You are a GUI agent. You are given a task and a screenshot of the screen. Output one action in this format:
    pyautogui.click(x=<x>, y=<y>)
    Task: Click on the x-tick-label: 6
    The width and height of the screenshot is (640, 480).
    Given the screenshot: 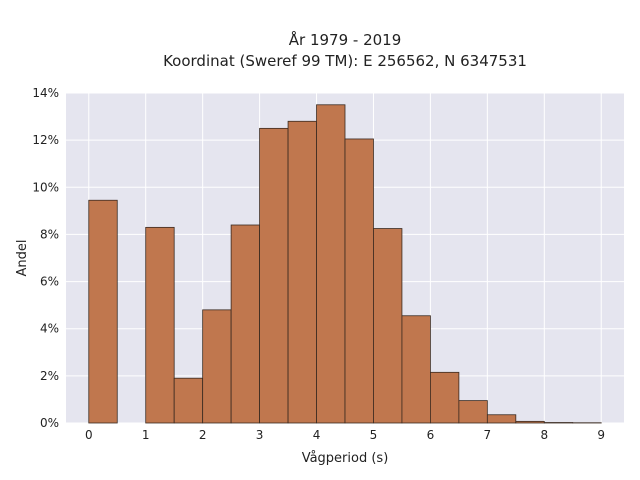 What is the action you would take?
    pyautogui.click(x=431, y=435)
    